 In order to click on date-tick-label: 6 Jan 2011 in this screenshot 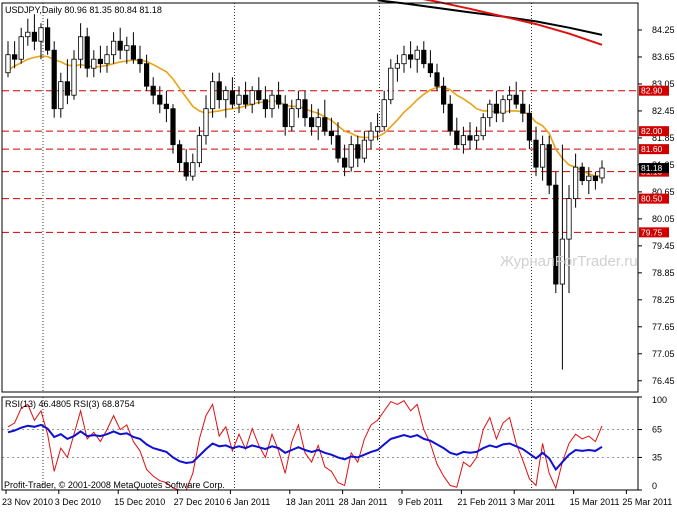, I will do `click(248, 502)`.